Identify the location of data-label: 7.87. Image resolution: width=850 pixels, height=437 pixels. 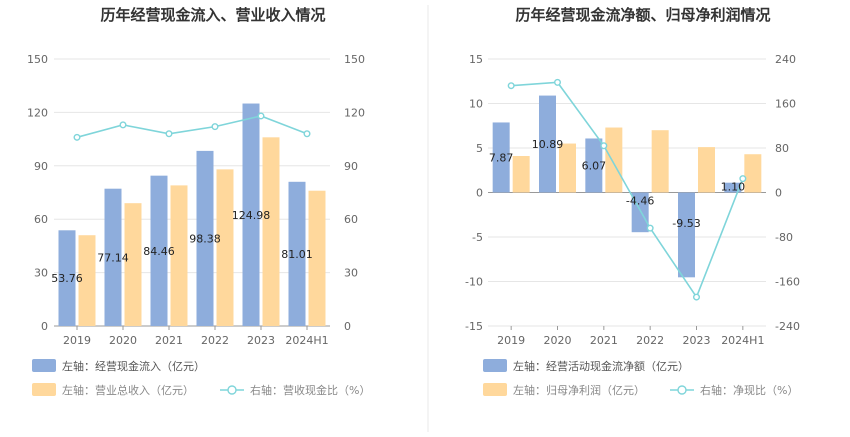
(501, 157).